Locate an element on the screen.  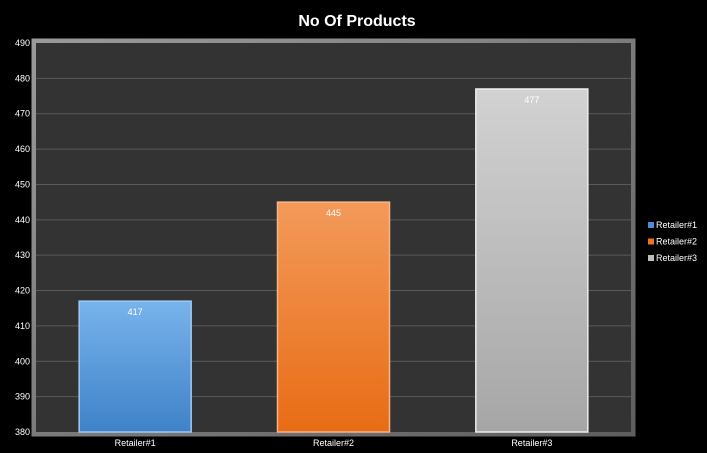
y-tick-label: 400 is located at coordinates (22, 361).